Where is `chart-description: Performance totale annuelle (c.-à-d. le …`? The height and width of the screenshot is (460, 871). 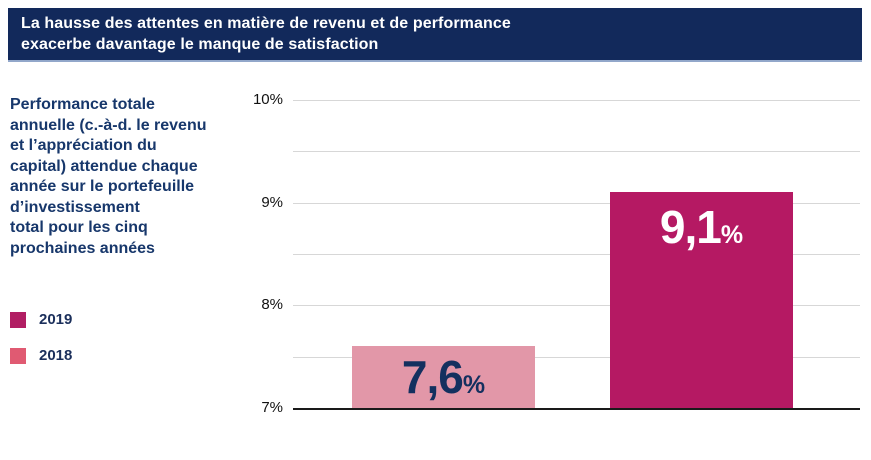
chart-description: Performance totale annuelle (c.-à-d. le … is located at coordinates (108, 176).